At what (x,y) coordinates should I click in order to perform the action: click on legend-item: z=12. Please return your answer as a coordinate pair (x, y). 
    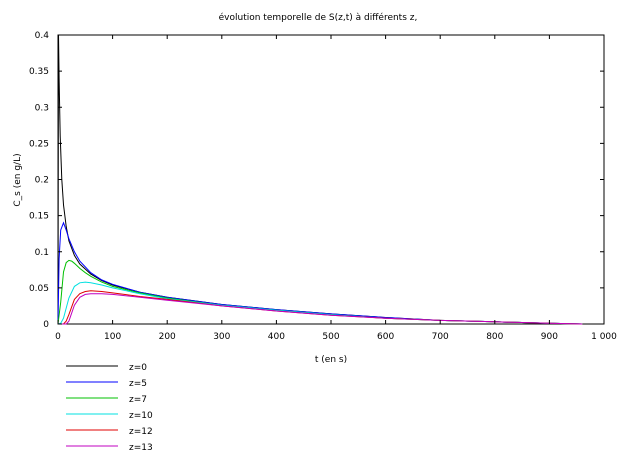
    Looking at the image, I should click on (109, 432).